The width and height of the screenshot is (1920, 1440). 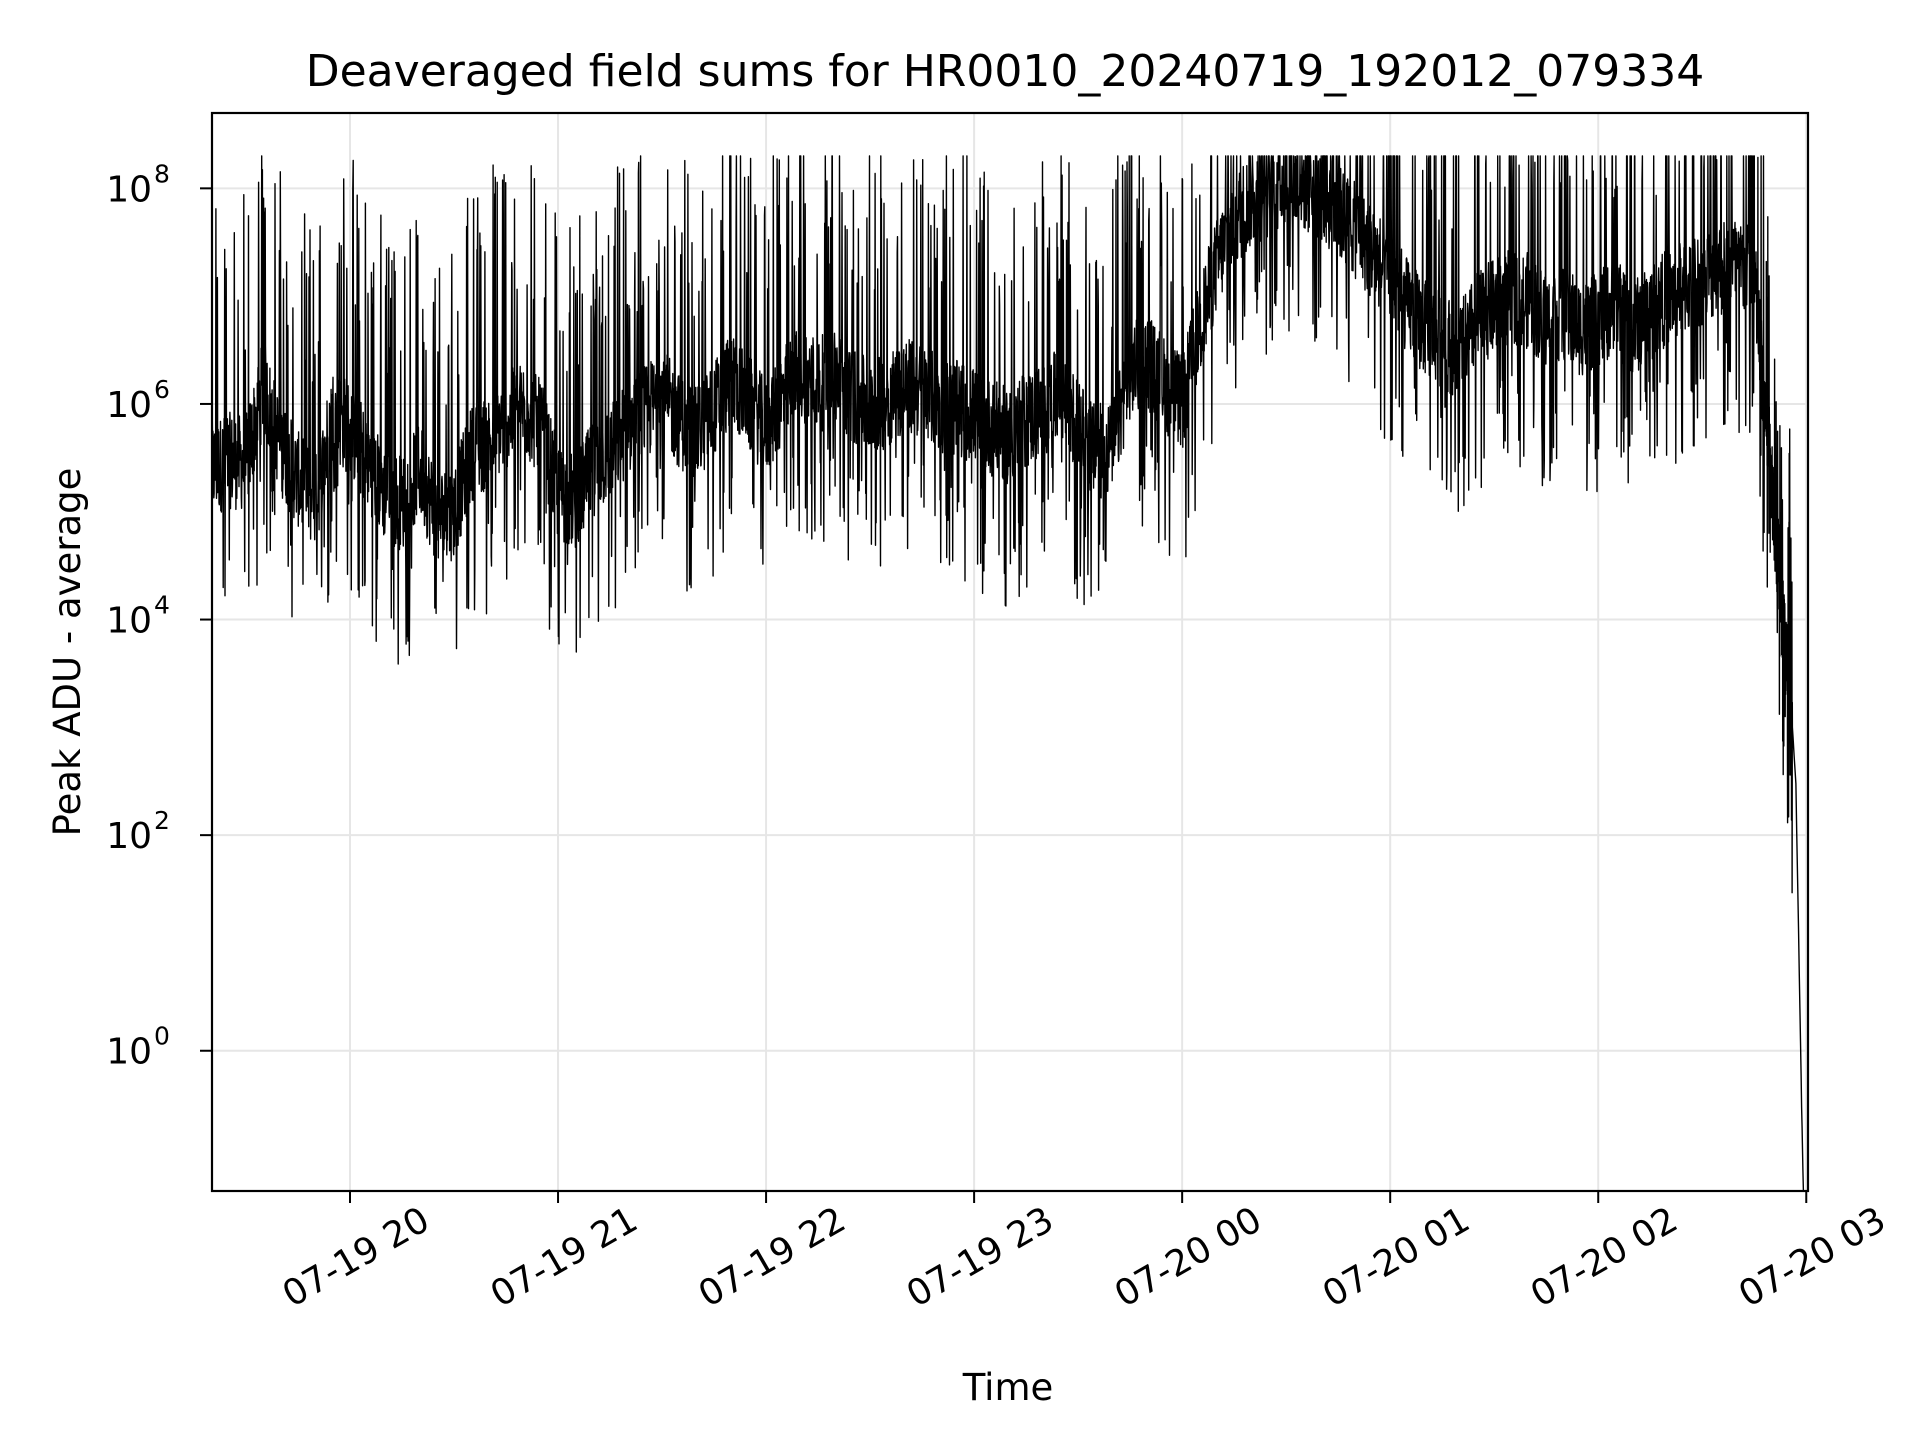 I want to click on y-tick-exponent: 2, so click(x=162, y=820).